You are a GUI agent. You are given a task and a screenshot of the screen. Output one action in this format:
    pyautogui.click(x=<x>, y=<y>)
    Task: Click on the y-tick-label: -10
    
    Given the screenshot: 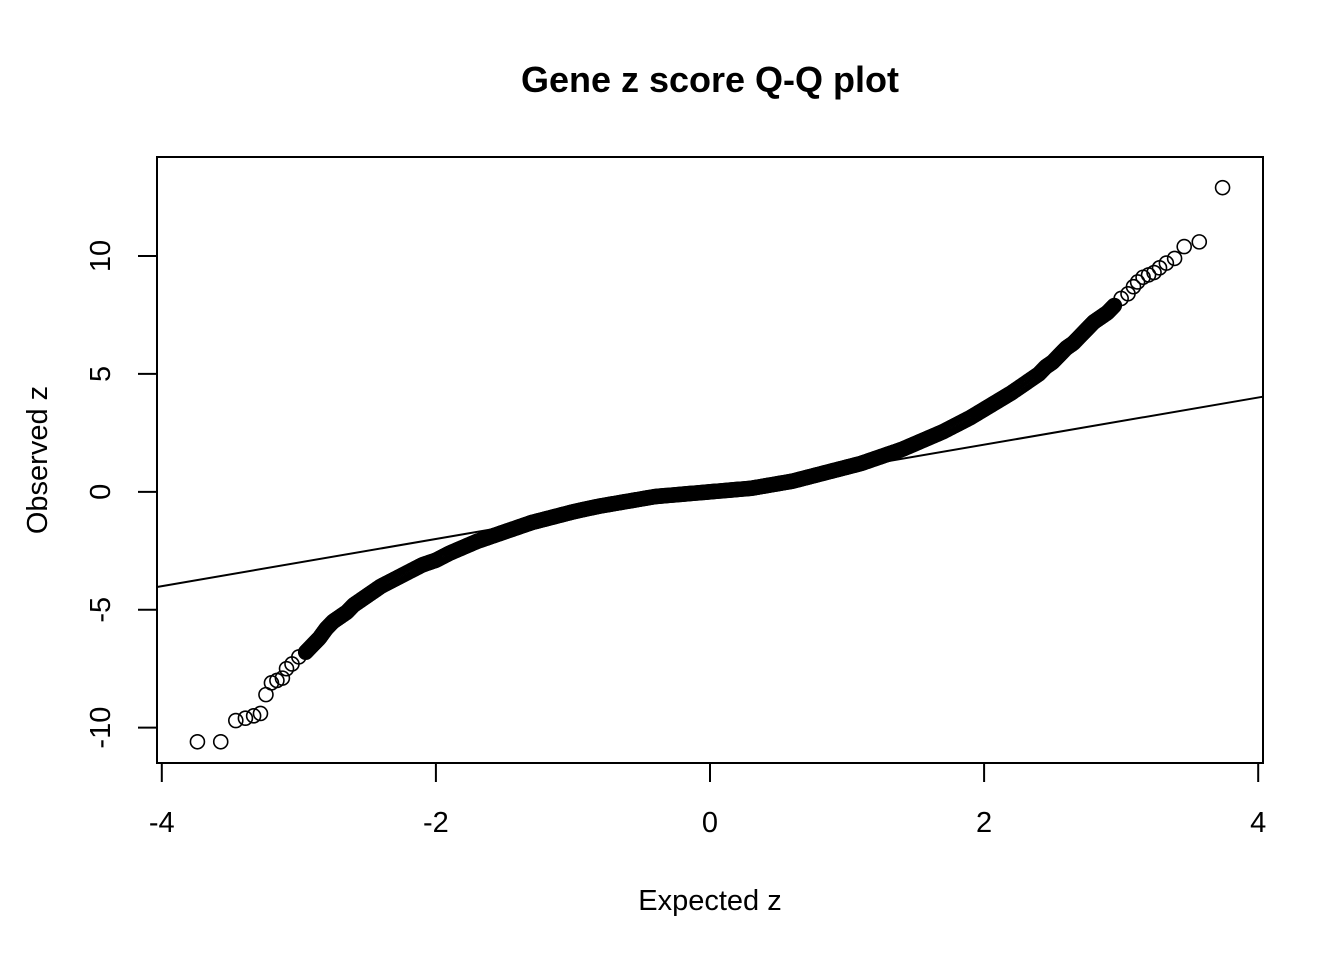 What is the action you would take?
    pyautogui.click(x=101, y=728)
    